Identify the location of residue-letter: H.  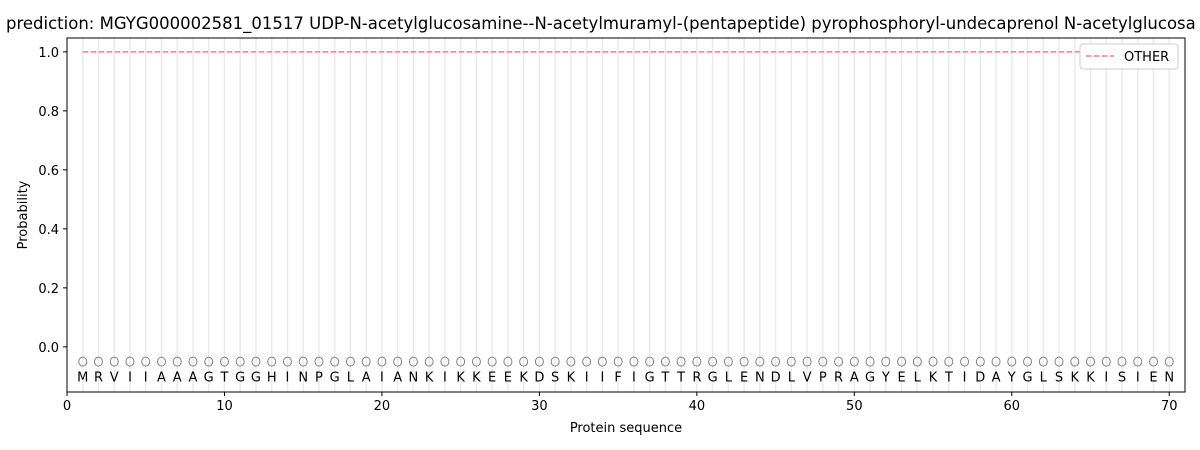
(272, 377).